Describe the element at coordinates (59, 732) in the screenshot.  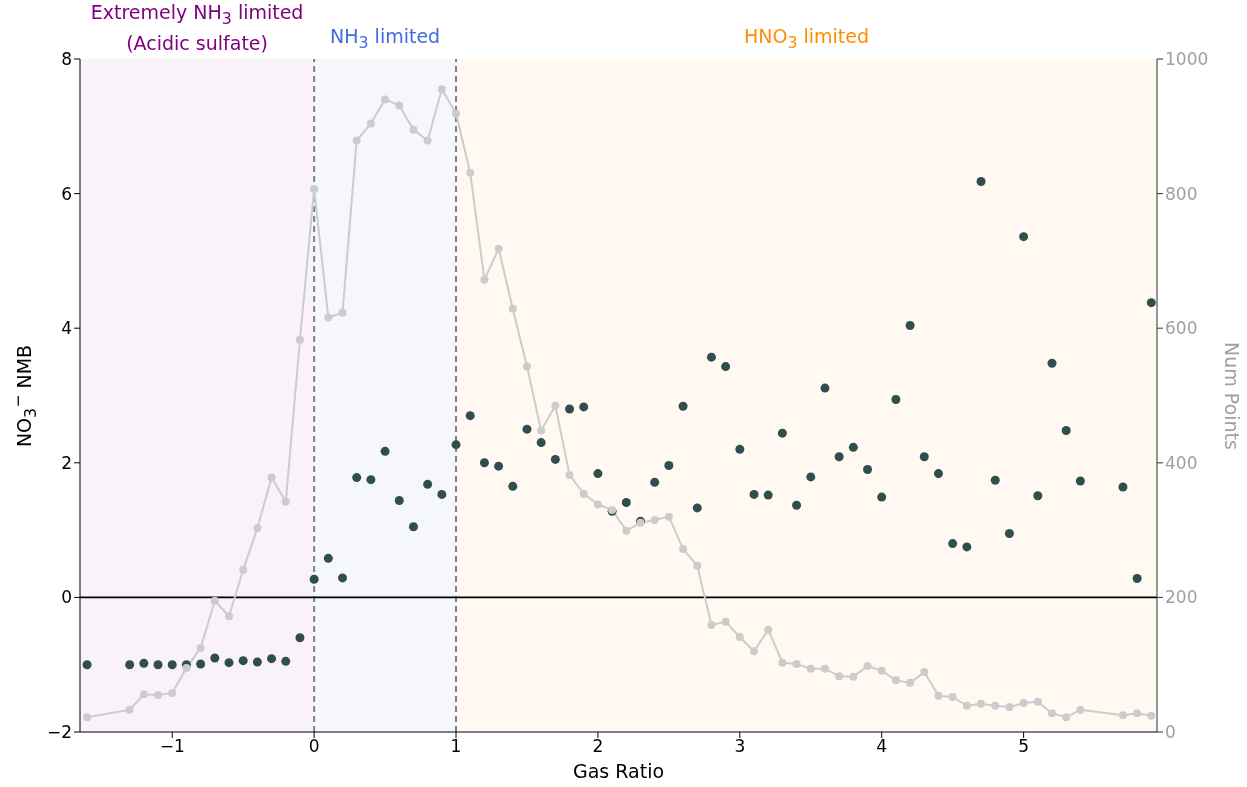
I see `y-tick-label: −2` at that location.